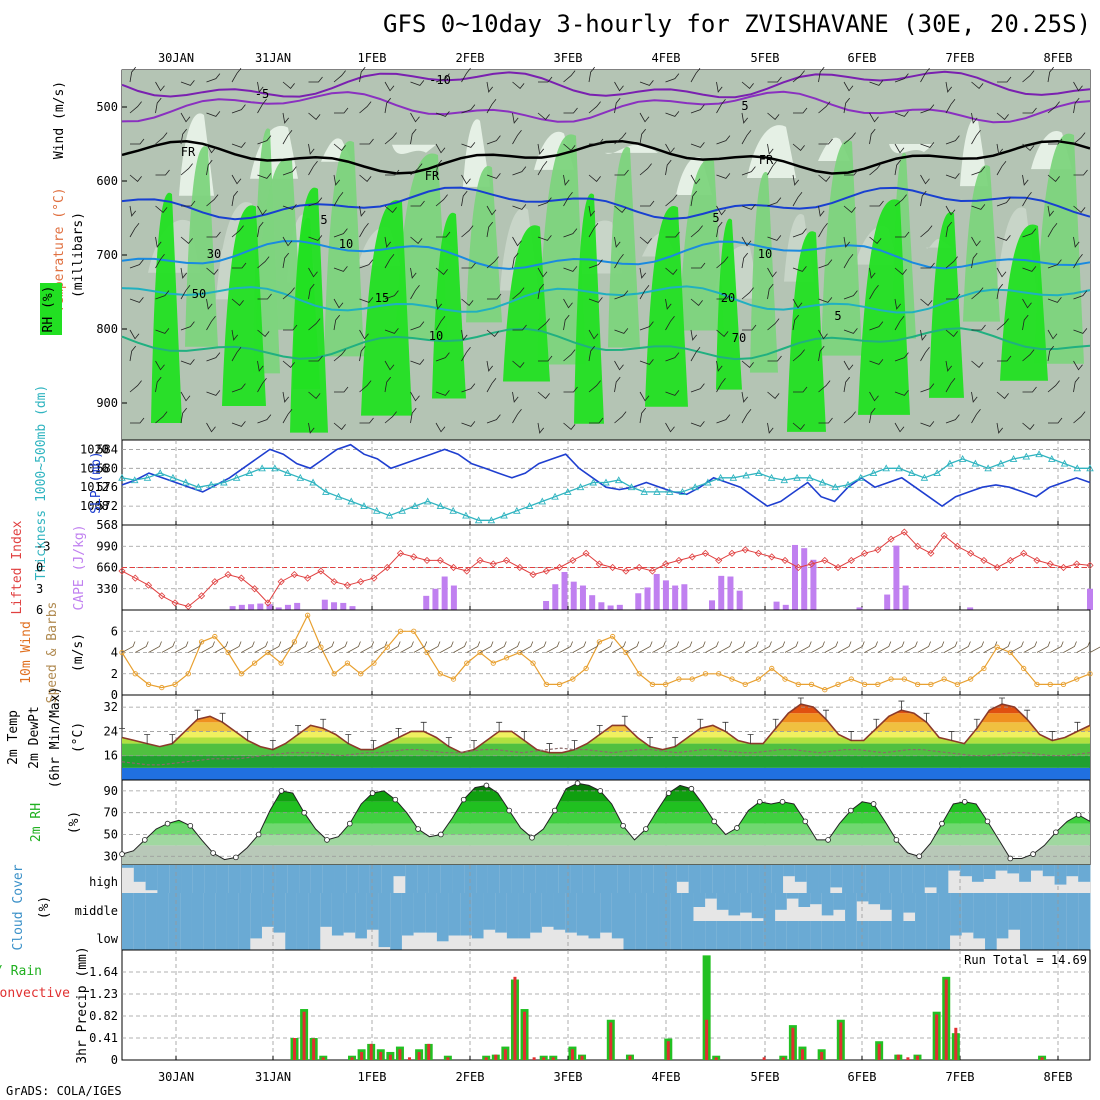 The height and width of the screenshot is (1100, 1100). What do you see at coordinates (17, 567) in the screenshot?
I see `lifted-index-axis-label: Lifted Index` at bounding box center [17, 567].